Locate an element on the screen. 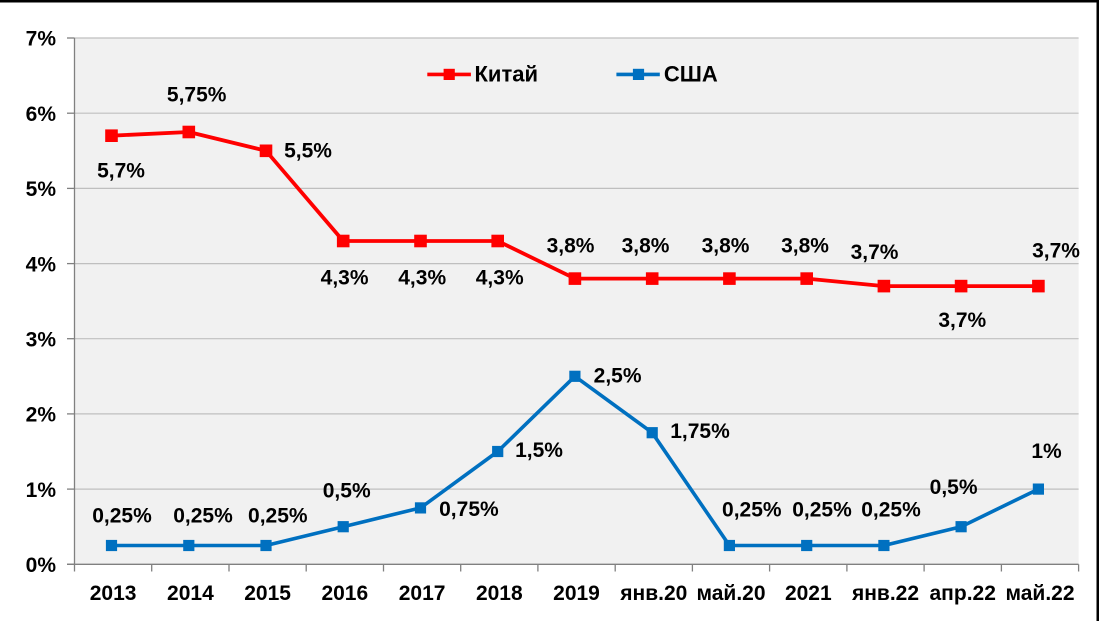 The image size is (1099, 621). svg-text: 7% is located at coordinates (41, 39).